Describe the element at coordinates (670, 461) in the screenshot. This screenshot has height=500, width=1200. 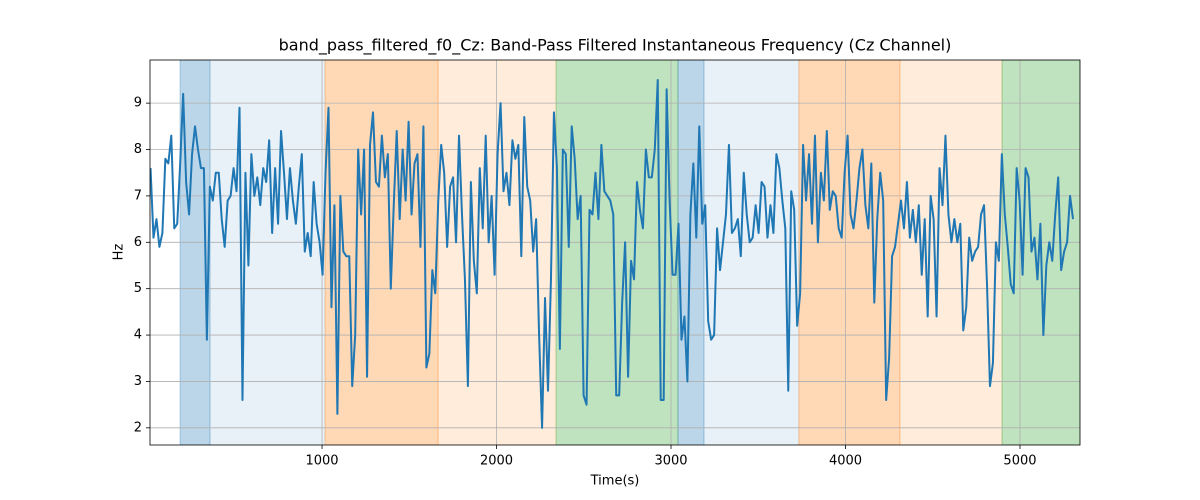
I see `x-tick-label: 3000` at that location.